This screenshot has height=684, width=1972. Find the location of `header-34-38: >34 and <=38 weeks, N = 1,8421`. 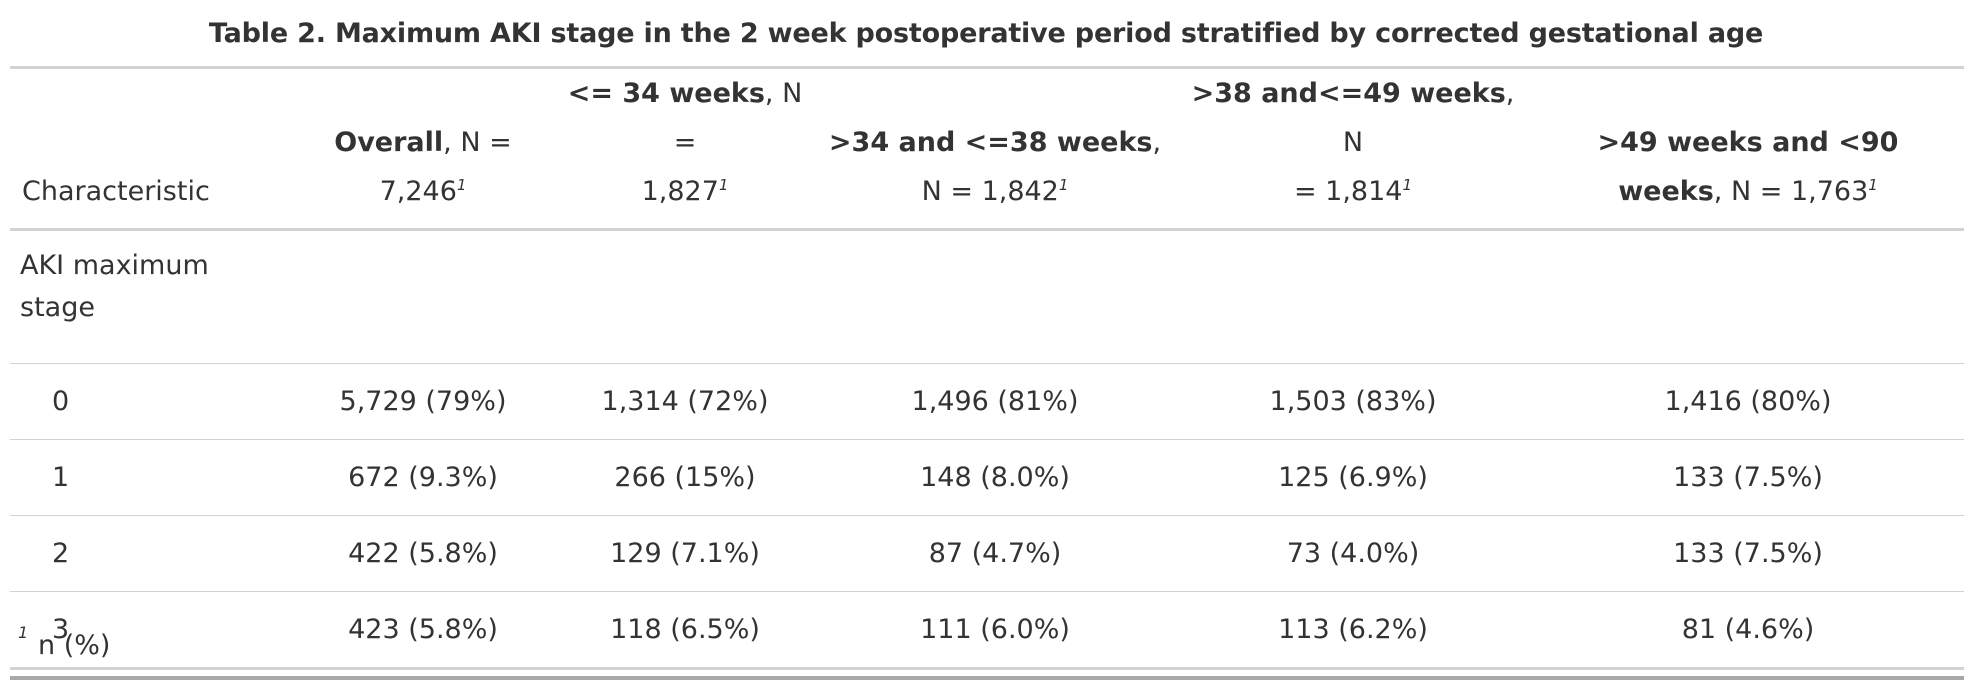

header-34-38: >34 and <=38 weeks, N = 1,8421 is located at coordinates (995, 149).